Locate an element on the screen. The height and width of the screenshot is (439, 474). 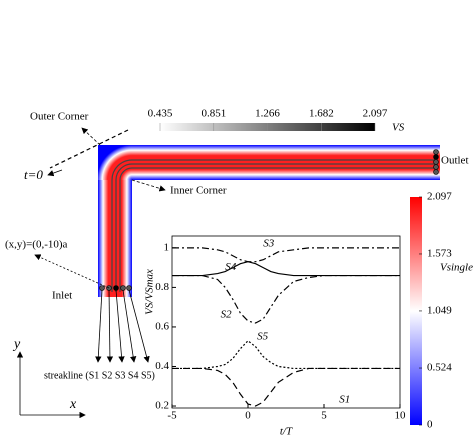
y-tick-label: 0.4 is located at coordinates (162, 366).